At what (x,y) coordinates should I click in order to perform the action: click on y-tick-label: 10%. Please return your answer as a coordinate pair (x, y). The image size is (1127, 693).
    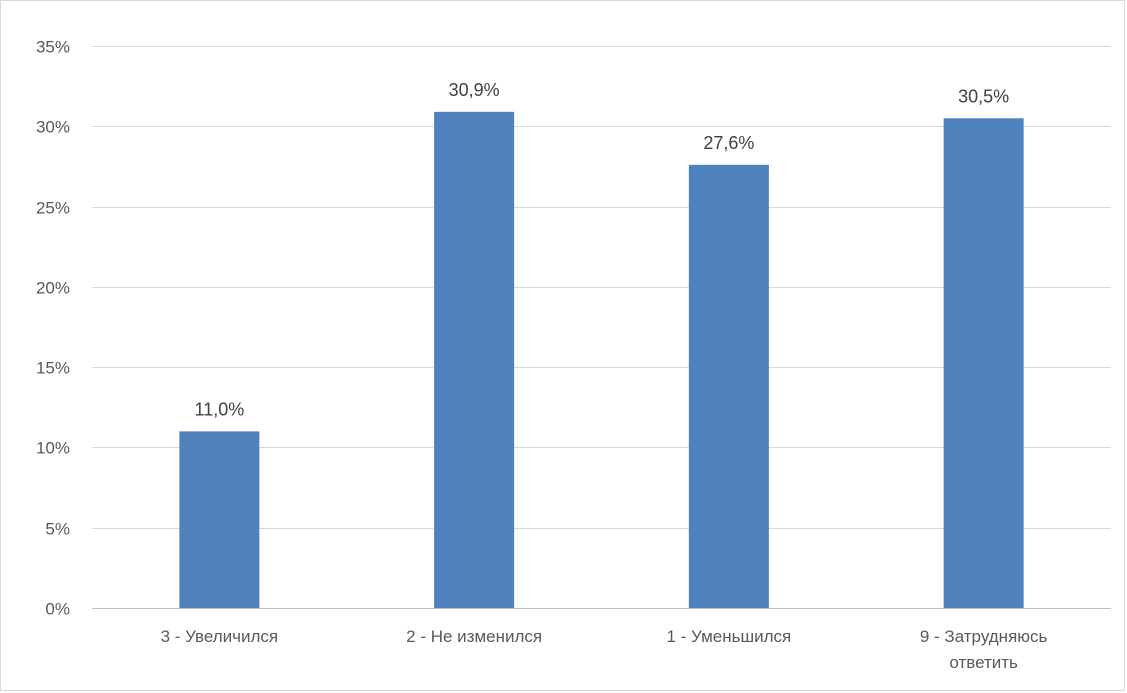
    Looking at the image, I should click on (53, 448).